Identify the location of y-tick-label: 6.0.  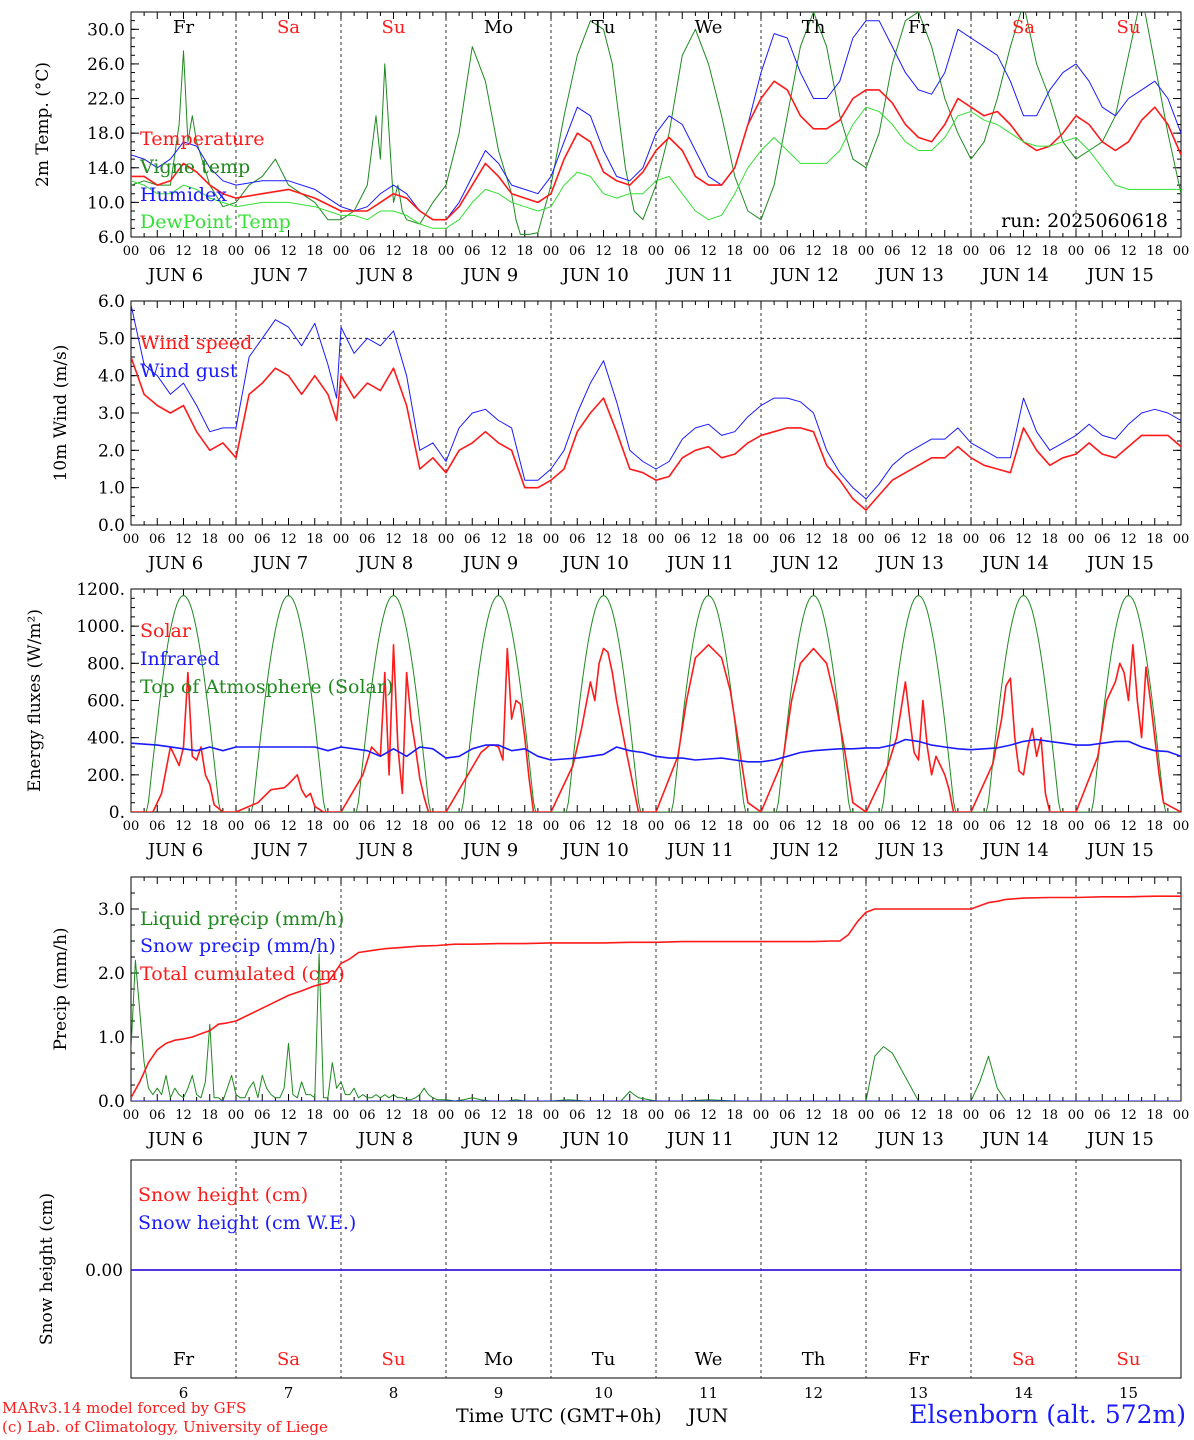
(111, 238).